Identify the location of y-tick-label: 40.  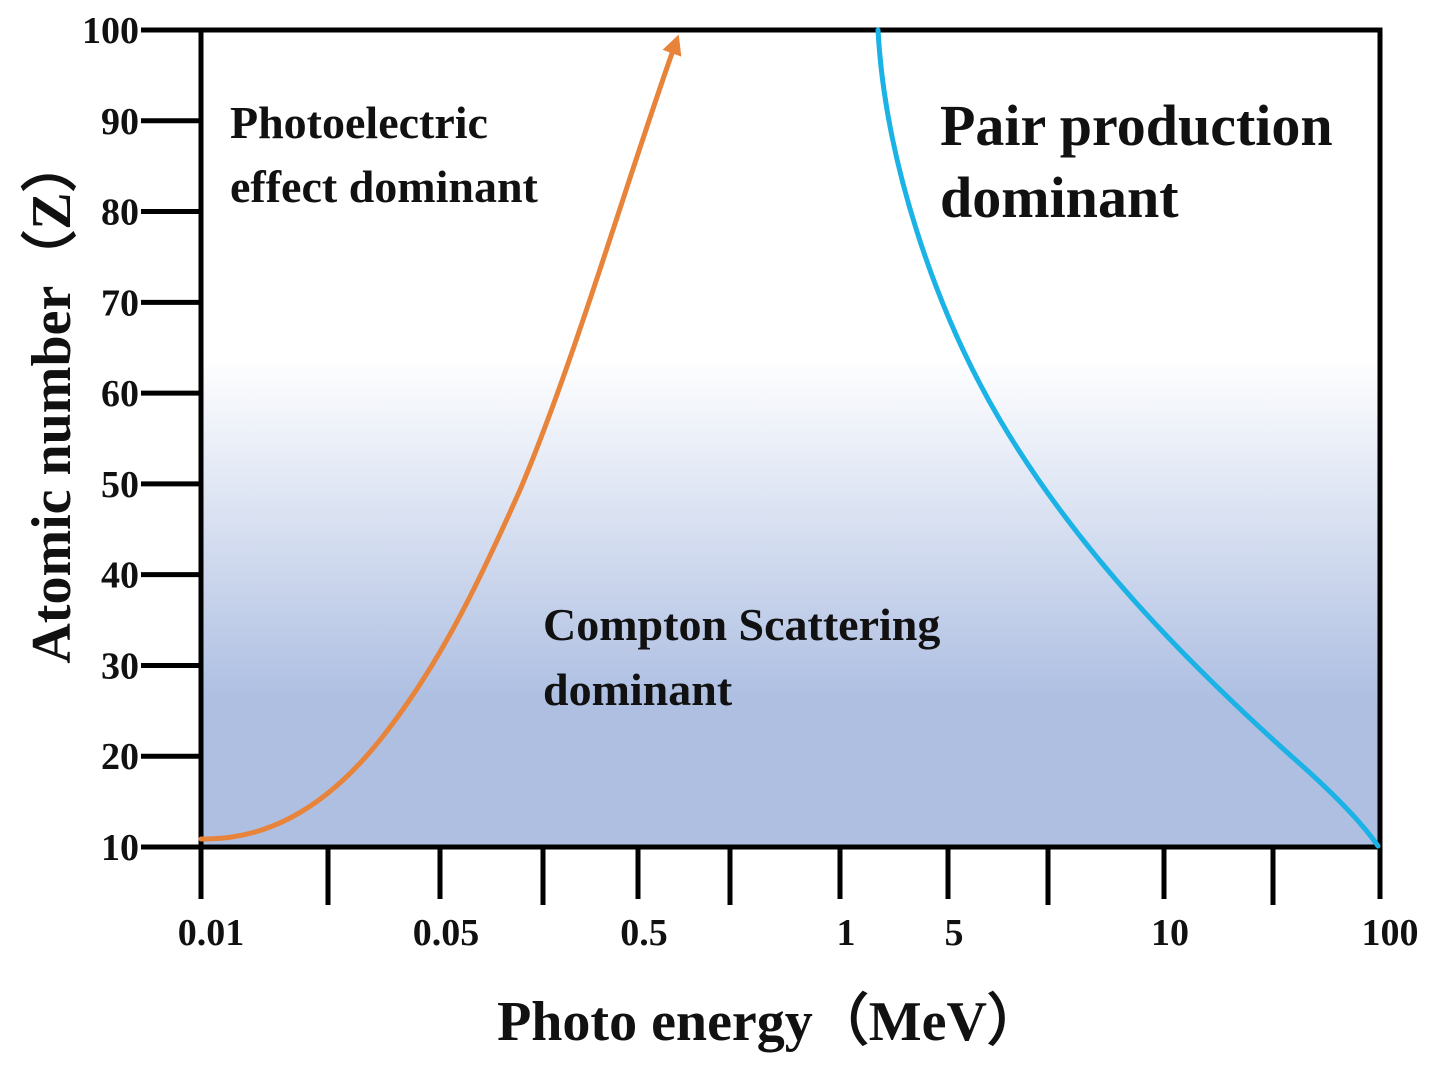
(120, 576).